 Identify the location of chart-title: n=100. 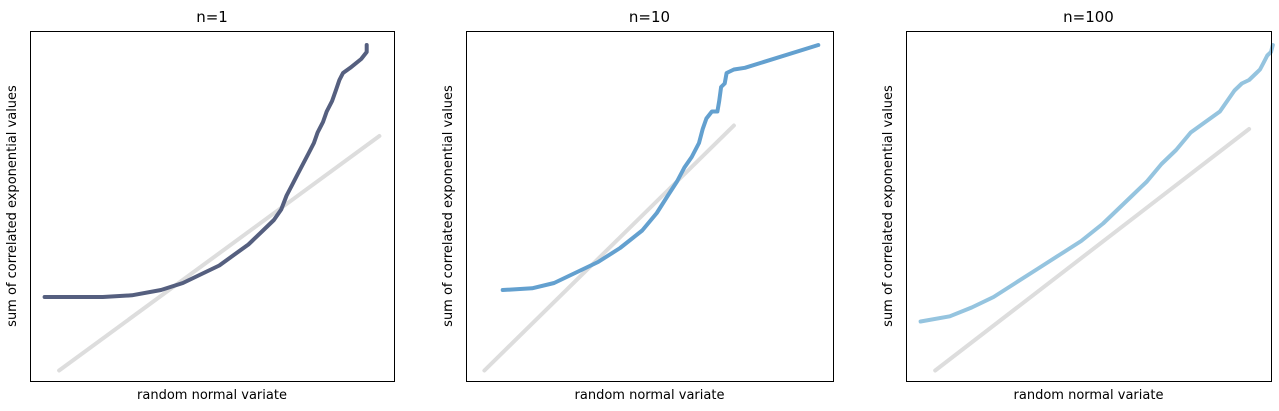
(1088, 17).